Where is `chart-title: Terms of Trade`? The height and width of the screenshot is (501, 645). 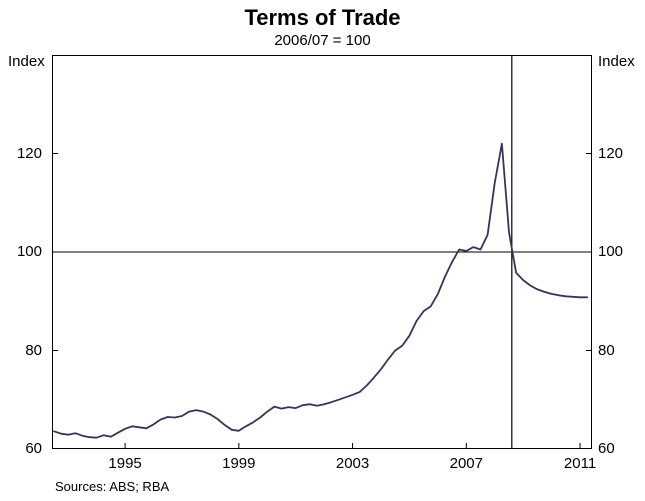 chart-title: Terms of Trade is located at coordinates (322, 17).